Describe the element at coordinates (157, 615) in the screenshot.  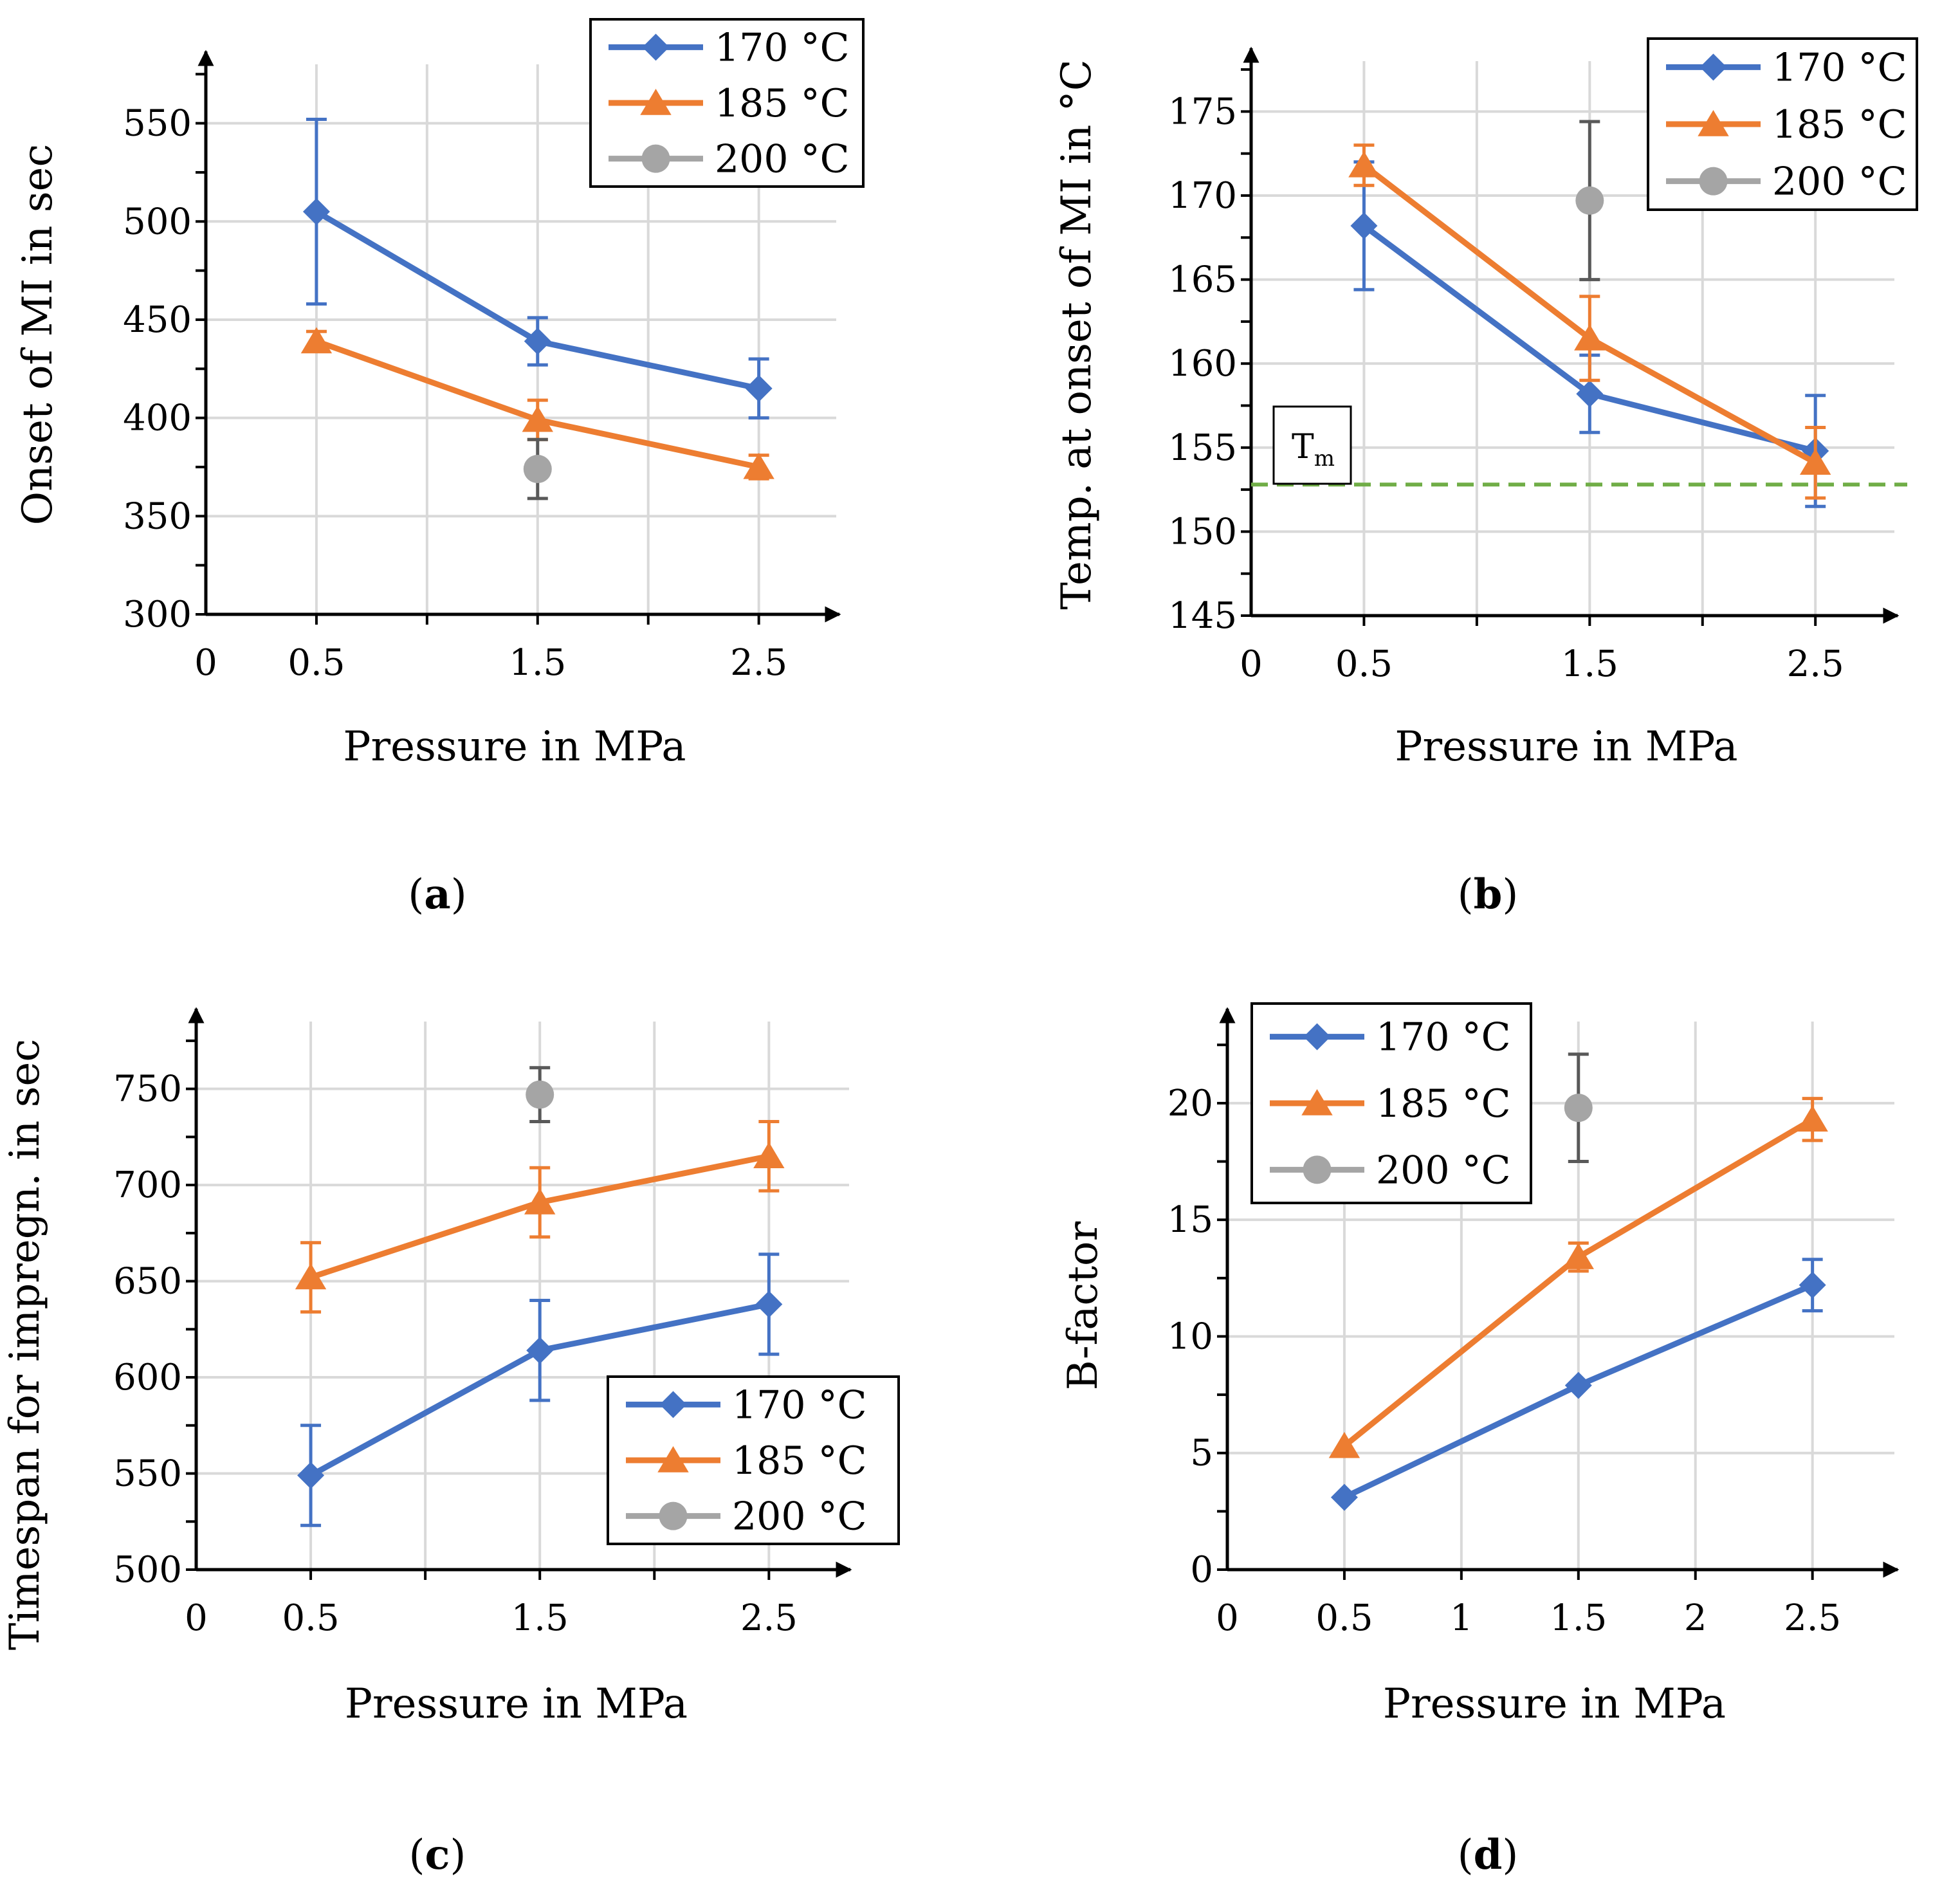
I see `y-tick-label: 300` at that location.